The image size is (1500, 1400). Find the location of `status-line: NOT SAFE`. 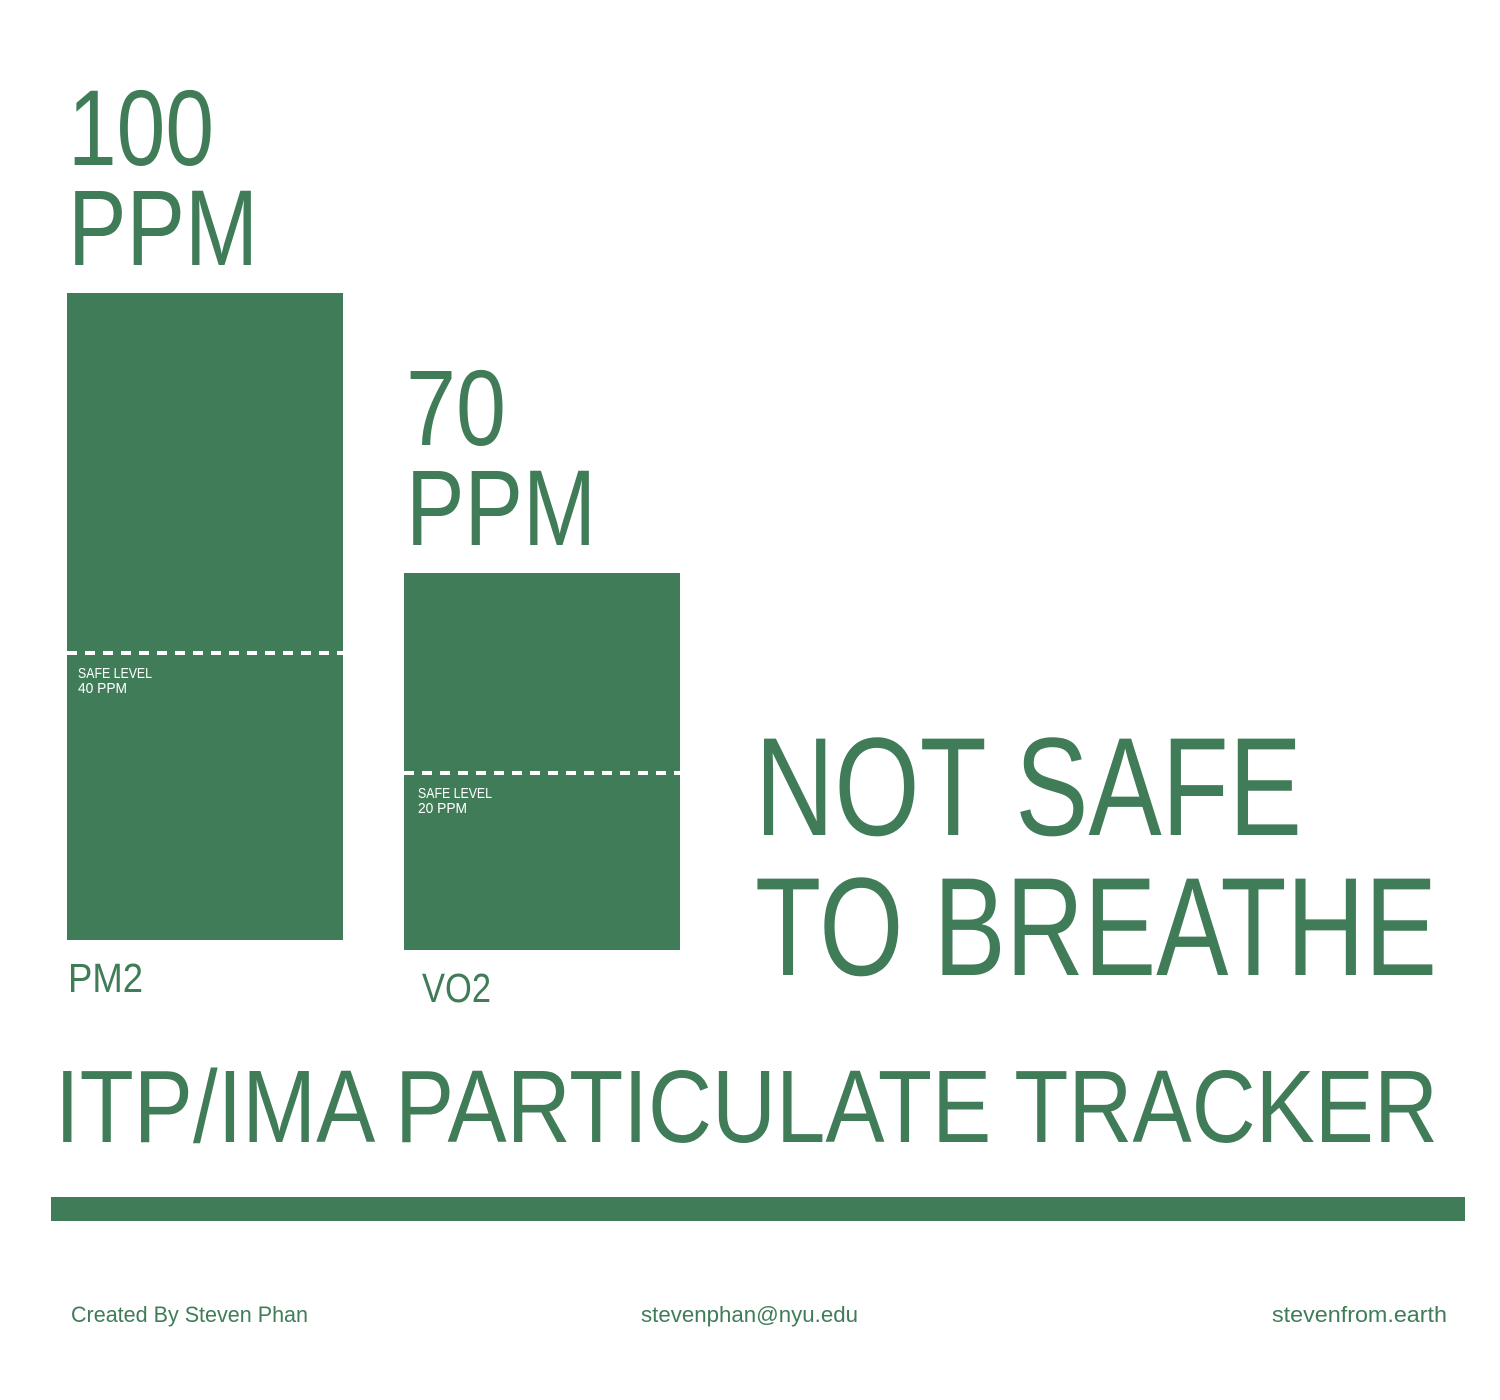

status-line: NOT SAFE is located at coordinates (1028, 786).